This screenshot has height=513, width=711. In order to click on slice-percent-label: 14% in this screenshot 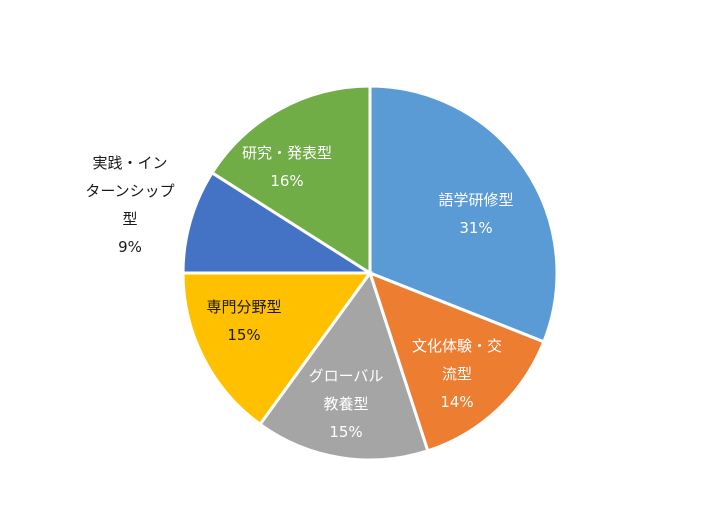, I will do `click(456, 402)`.